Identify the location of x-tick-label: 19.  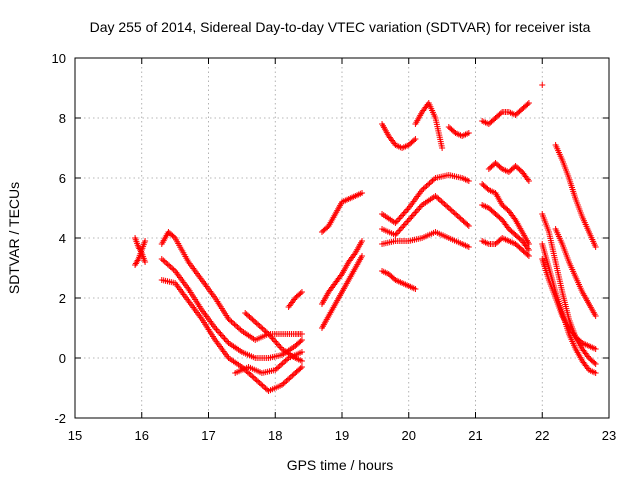
(342, 435).